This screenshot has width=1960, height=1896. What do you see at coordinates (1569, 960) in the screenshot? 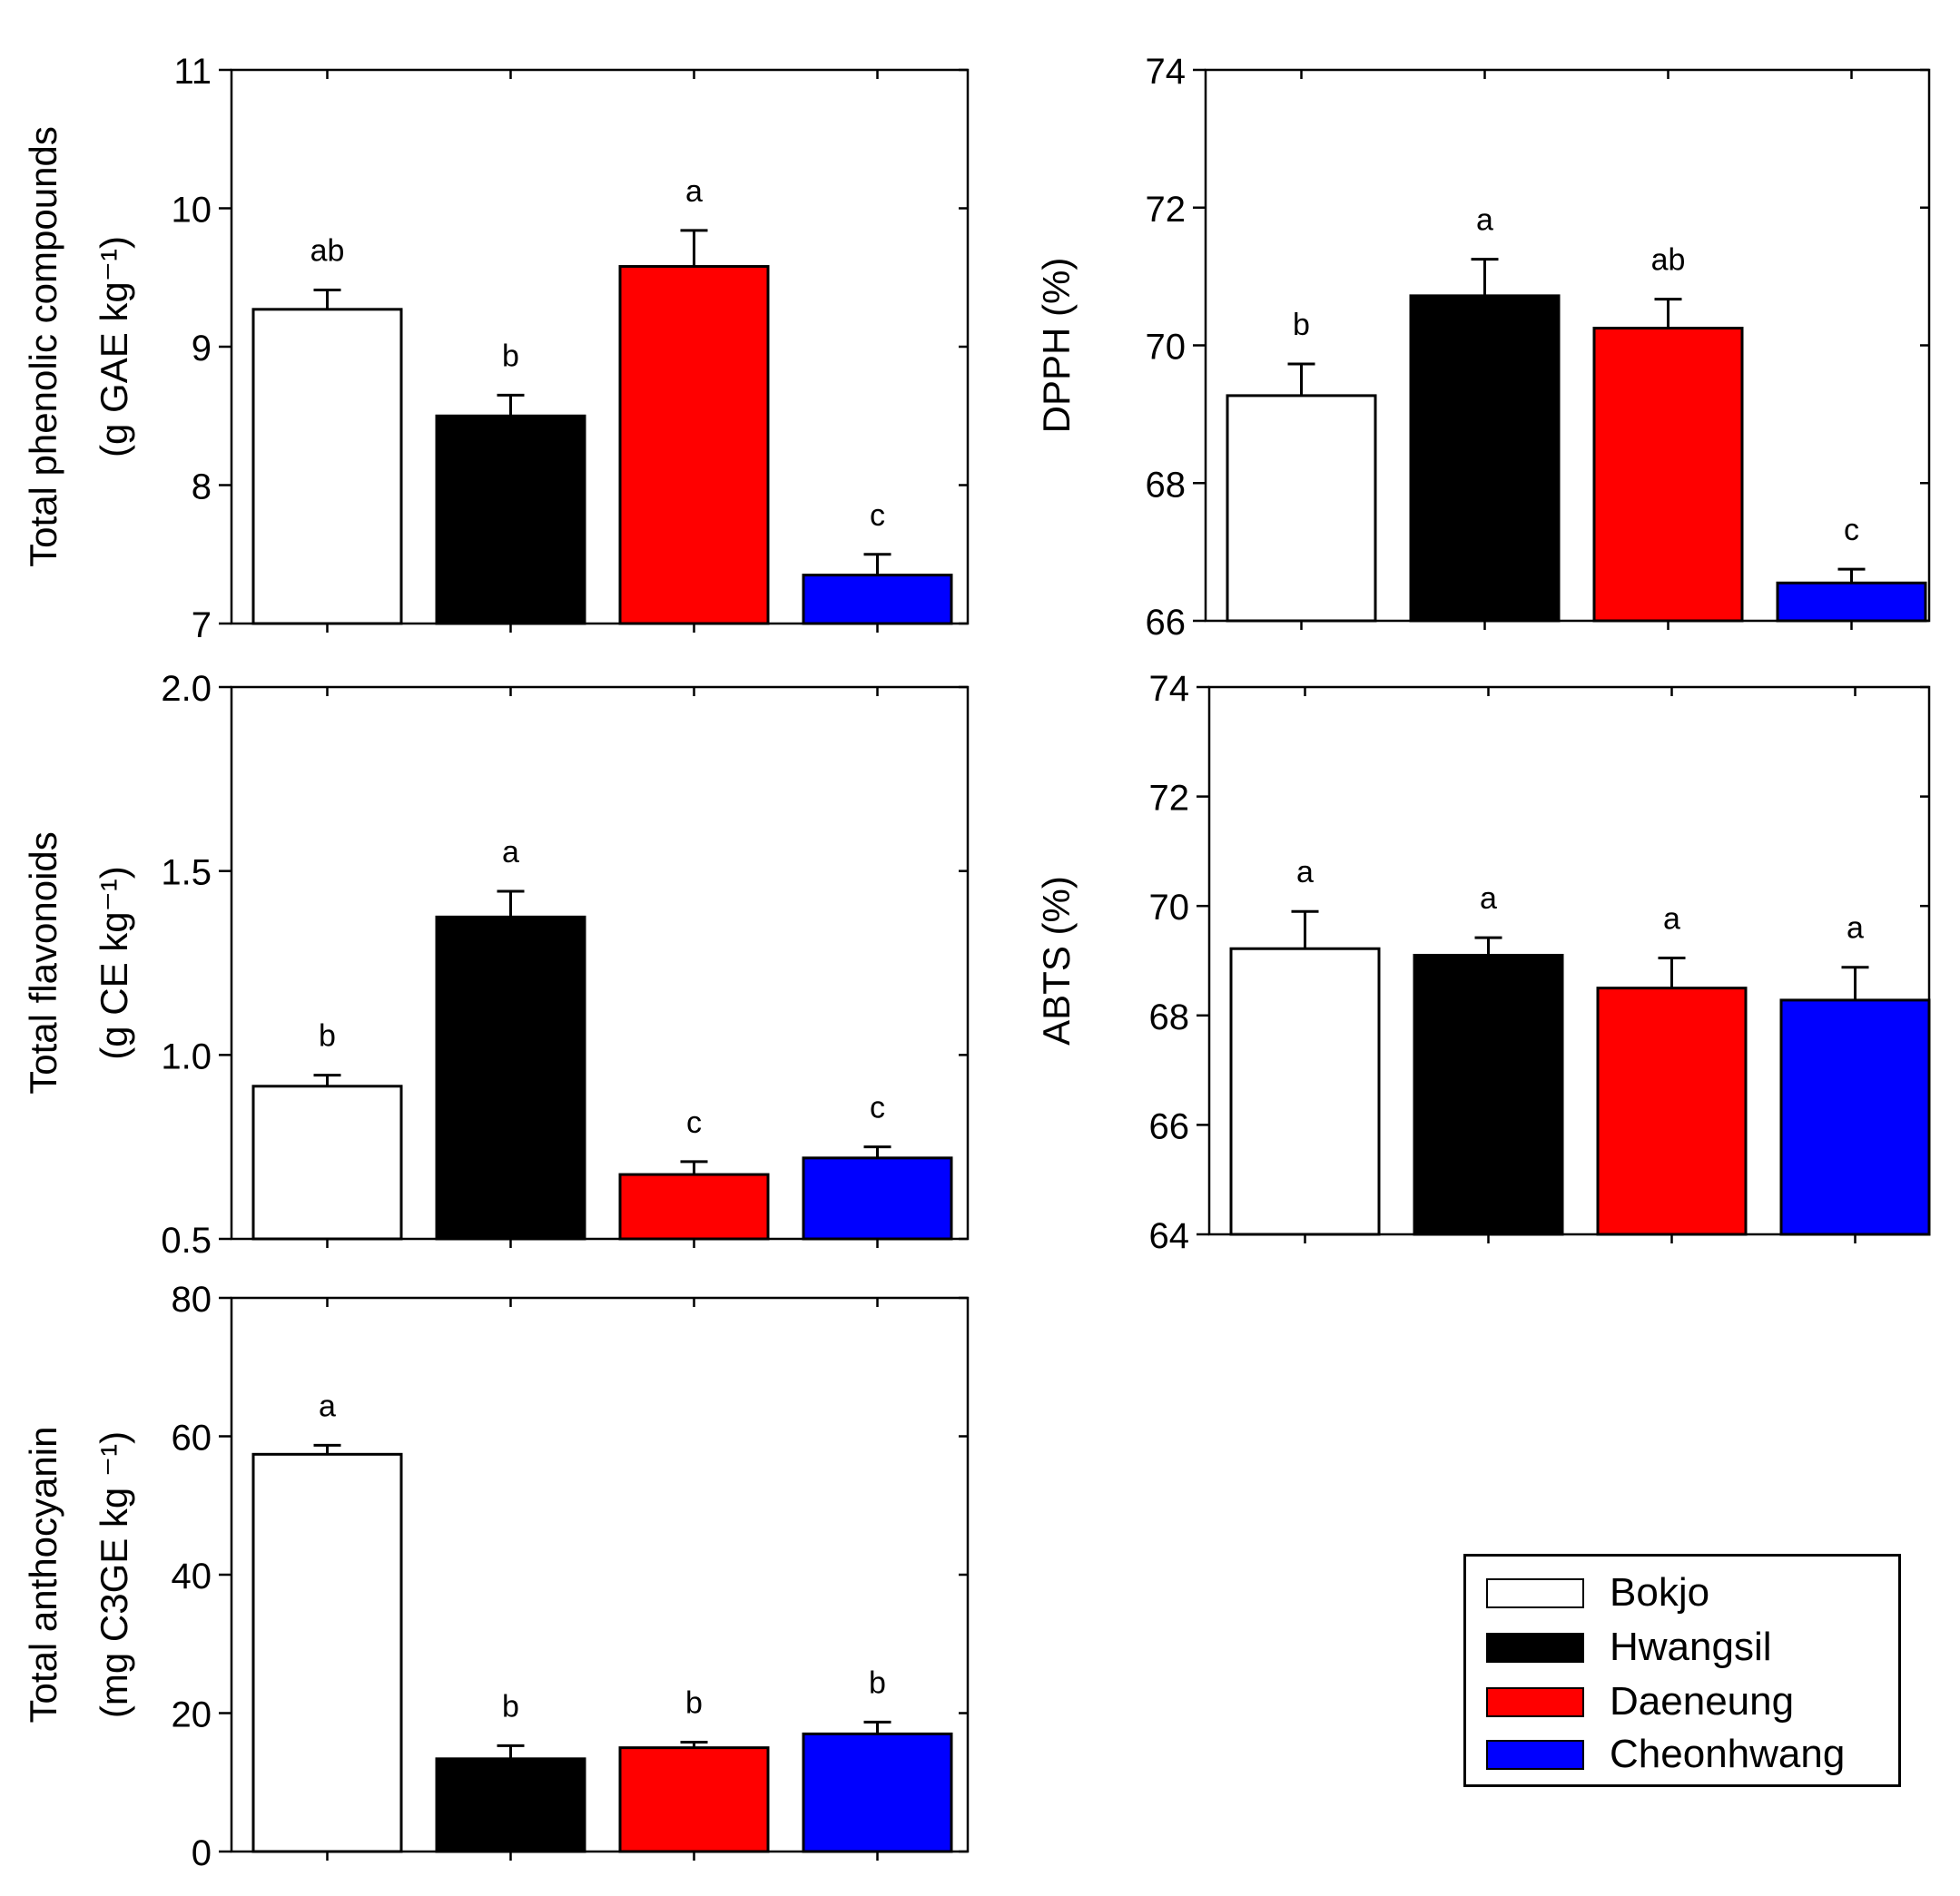
I see `abts-frame` at bounding box center [1569, 960].